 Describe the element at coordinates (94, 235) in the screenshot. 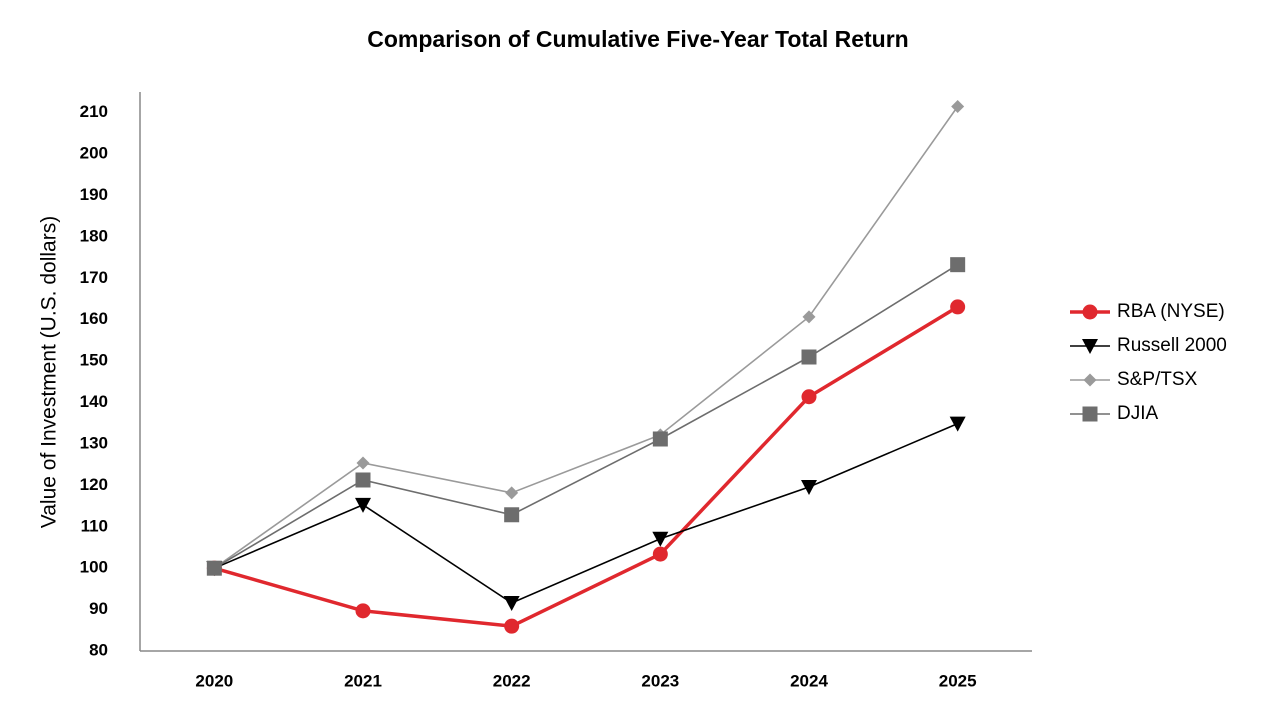

I see `y-tick-label: 180` at that location.